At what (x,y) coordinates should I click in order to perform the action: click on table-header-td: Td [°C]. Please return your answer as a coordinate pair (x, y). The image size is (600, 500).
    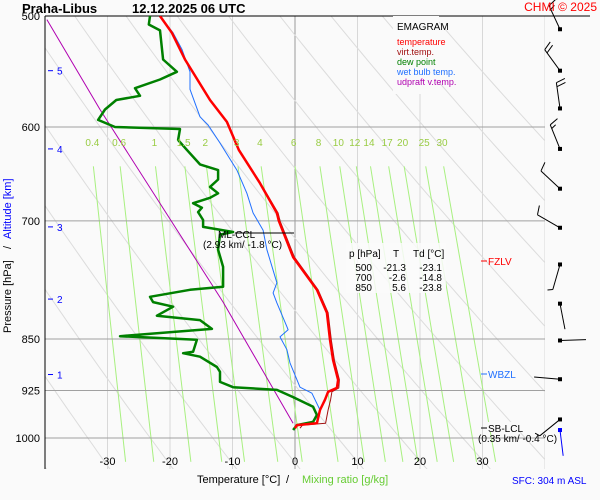
    Looking at the image, I should click on (428, 254).